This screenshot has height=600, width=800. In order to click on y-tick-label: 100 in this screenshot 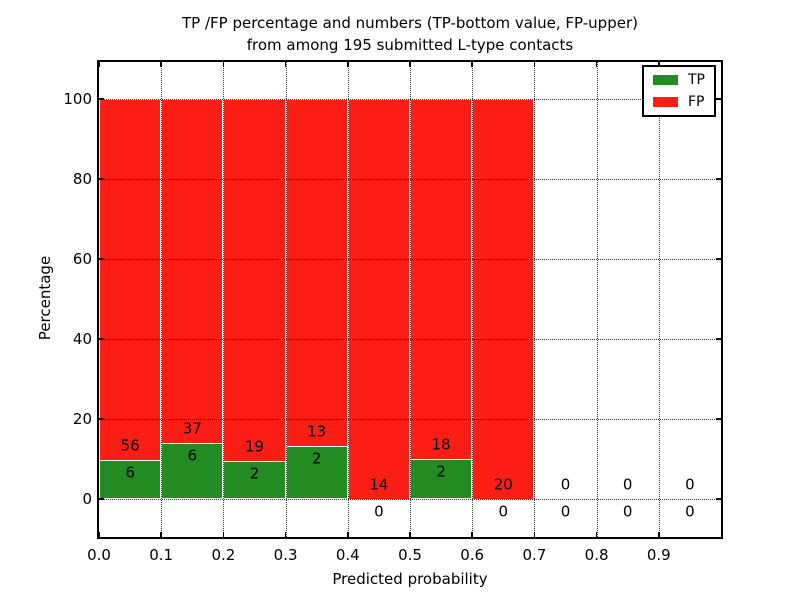, I will do `click(77, 99)`.